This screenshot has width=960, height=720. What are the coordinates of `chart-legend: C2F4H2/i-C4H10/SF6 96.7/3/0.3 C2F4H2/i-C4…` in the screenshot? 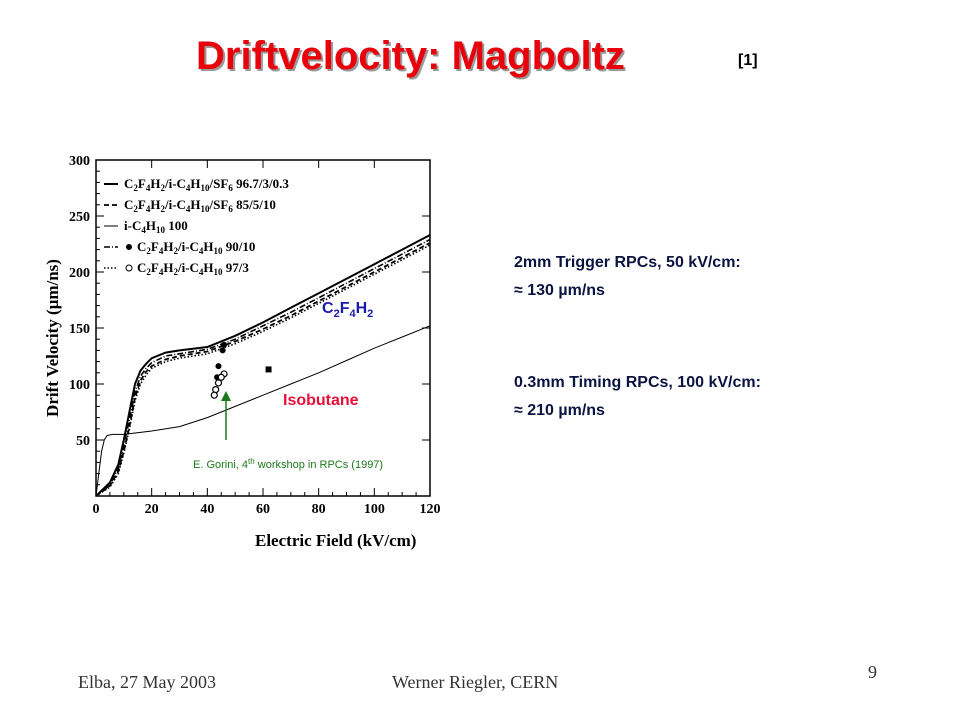 It's located at (196, 226).